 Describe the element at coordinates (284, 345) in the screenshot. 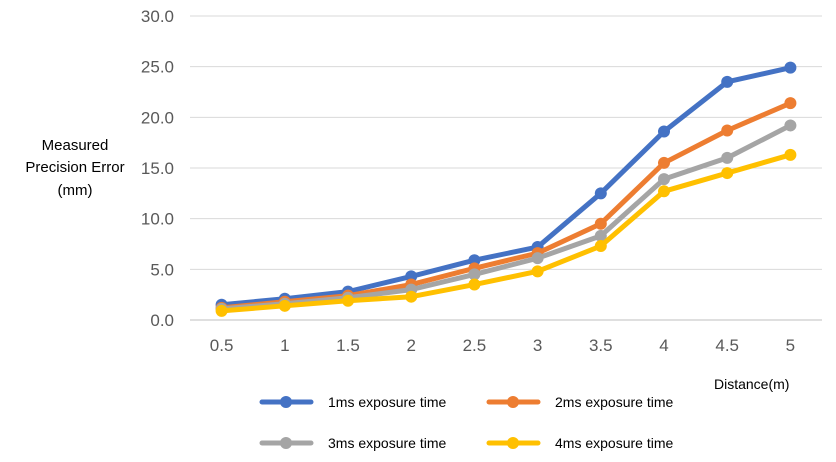

I see `x-tick-label-1: 1` at that location.